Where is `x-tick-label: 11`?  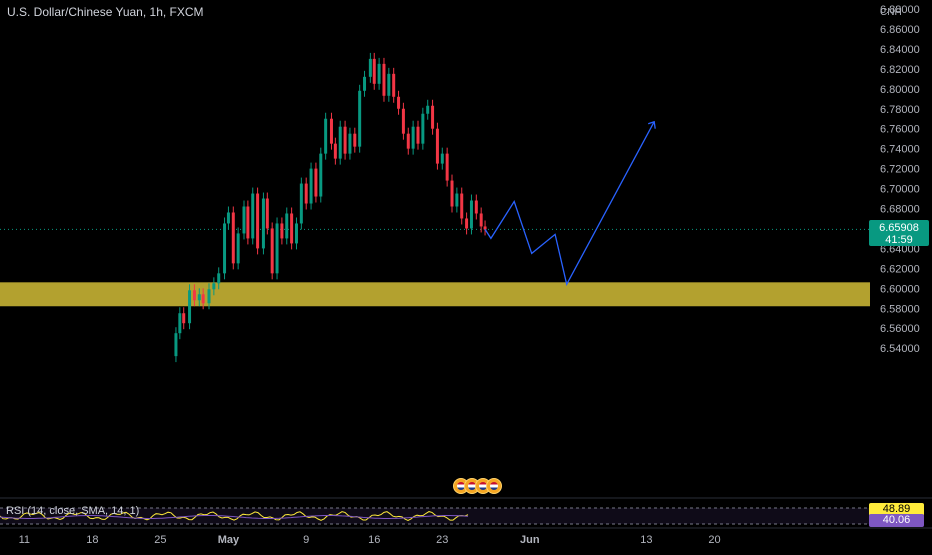 x-tick-label: 11 is located at coordinates (24, 540).